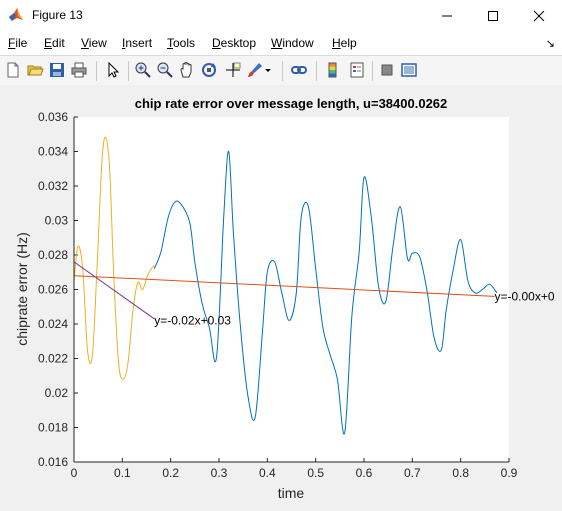 Image resolution: width=562 pixels, height=511 pixels. What do you see at coordinates (344, 43) in the screenshot?
I see `menu-help: Help` at bounding box center [344, 43].